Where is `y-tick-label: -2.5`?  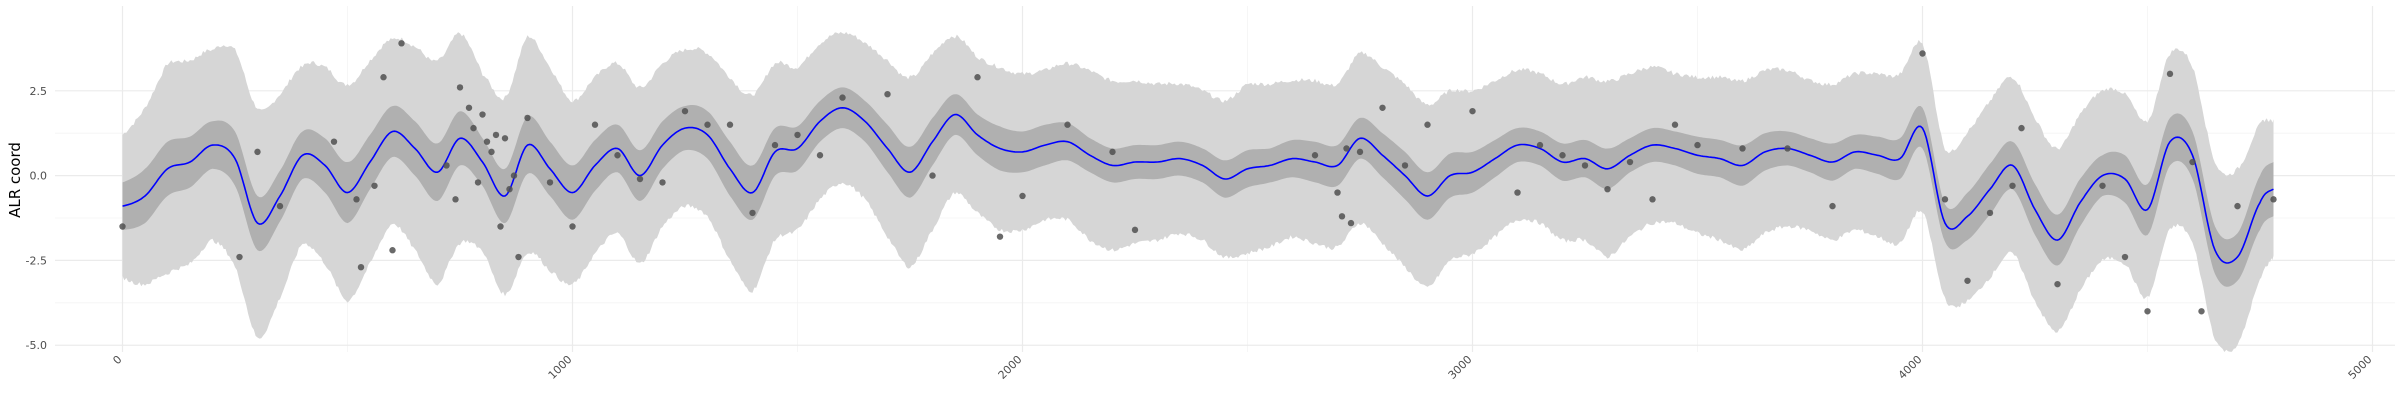 y-tick-label: -2.5 is located at coordinates (36, 260).